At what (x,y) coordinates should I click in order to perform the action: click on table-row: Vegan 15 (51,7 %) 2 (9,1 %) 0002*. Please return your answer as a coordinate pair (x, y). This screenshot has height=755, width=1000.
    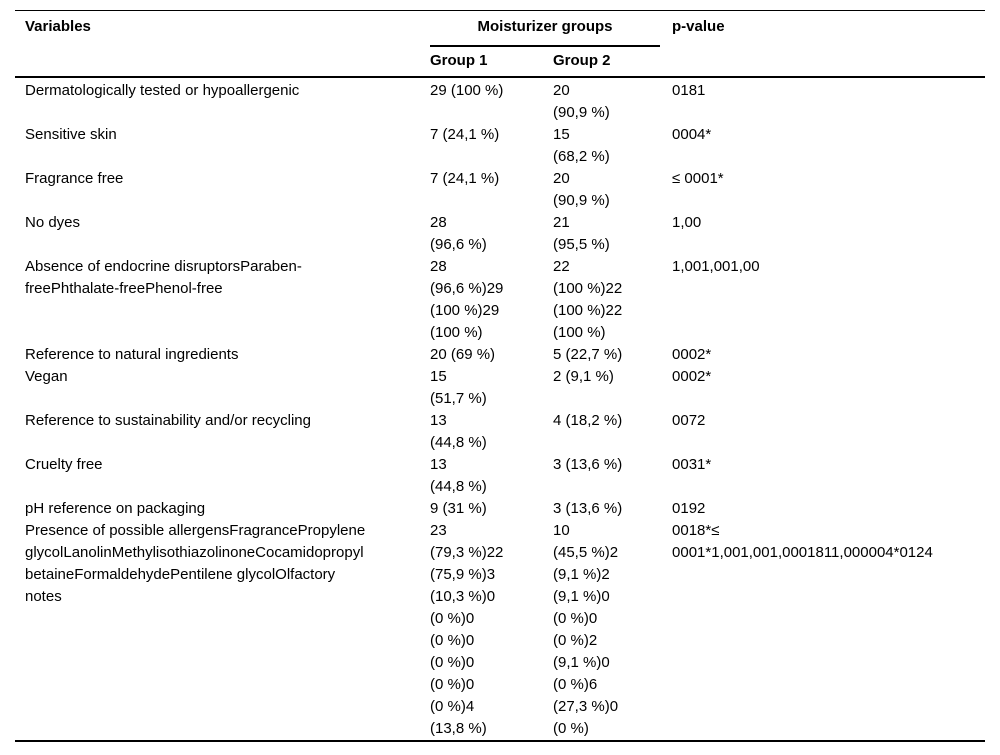
    Looking at the image, I should click on (500, 388).